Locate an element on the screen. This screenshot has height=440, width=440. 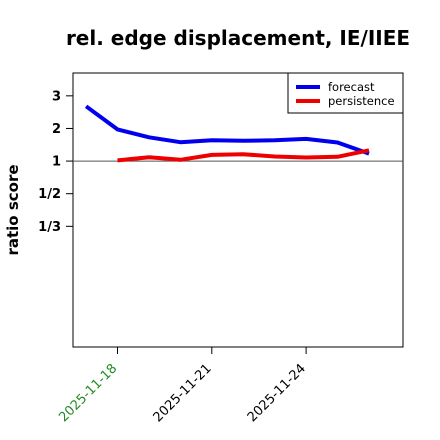
y-tick-label: 1 is located at coordinates (56, 162).